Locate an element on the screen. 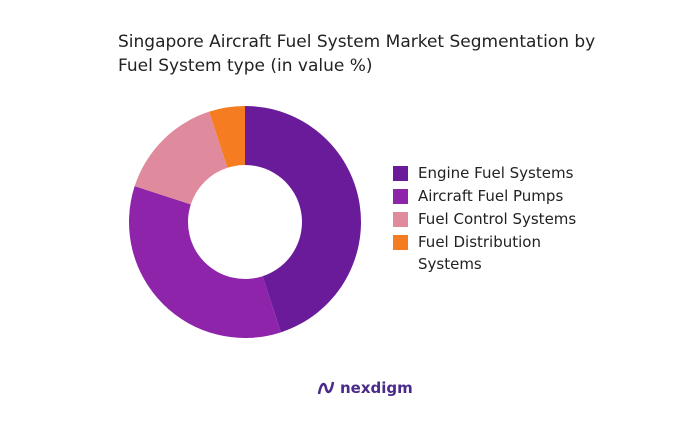  legend-item: Fuel Control Systems is located at coordinates (493, 219).